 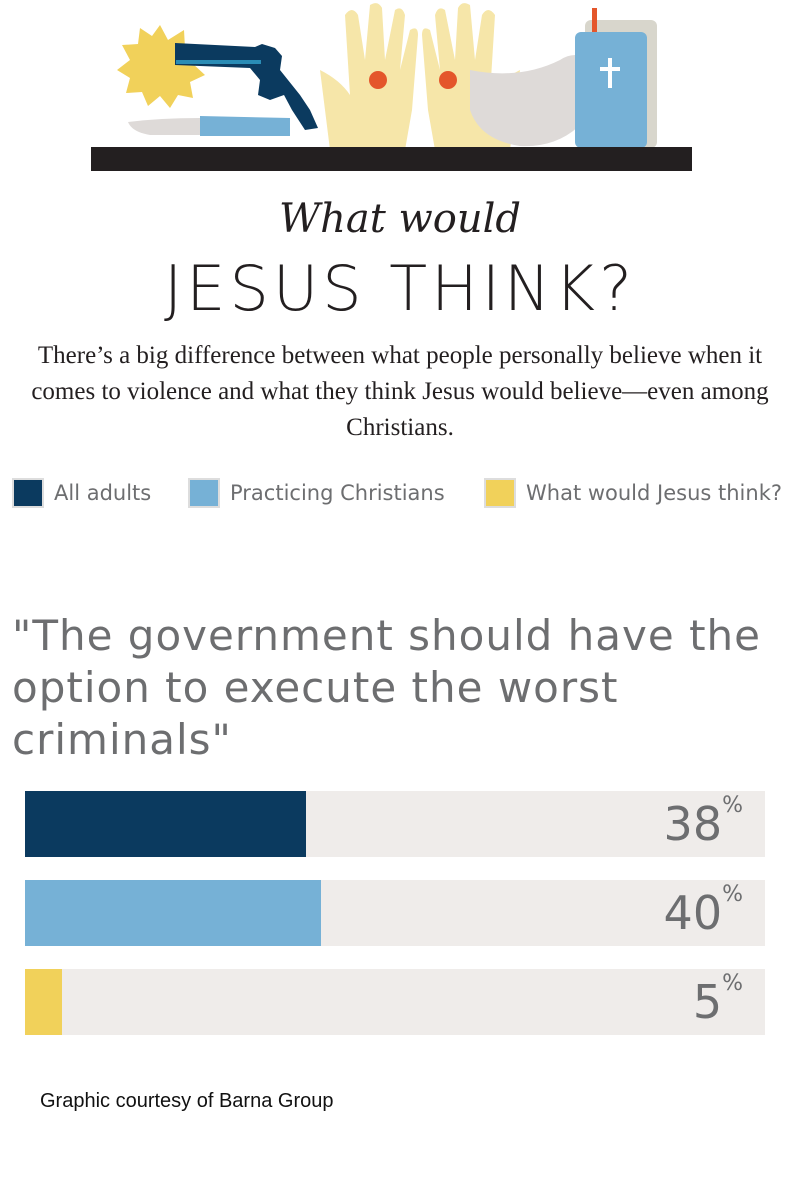 I want to click on data-label: 5%, so click(x=717, y=1000).